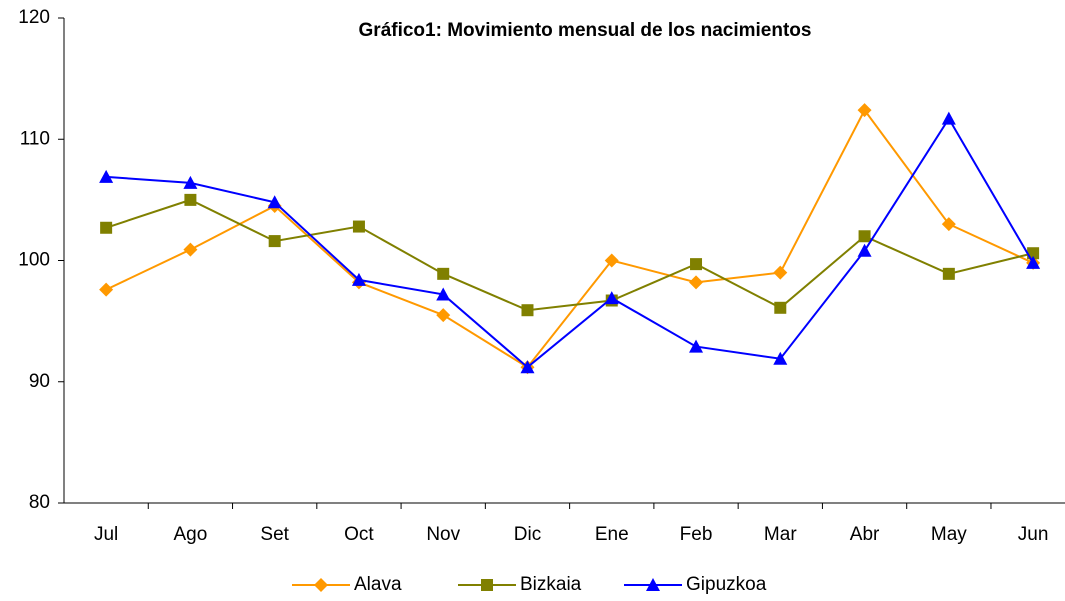  What do you see at coordinates (551, 584) in the screenshot?
I see `legend-label: Bizkaia` at bounding box center [551, 584].